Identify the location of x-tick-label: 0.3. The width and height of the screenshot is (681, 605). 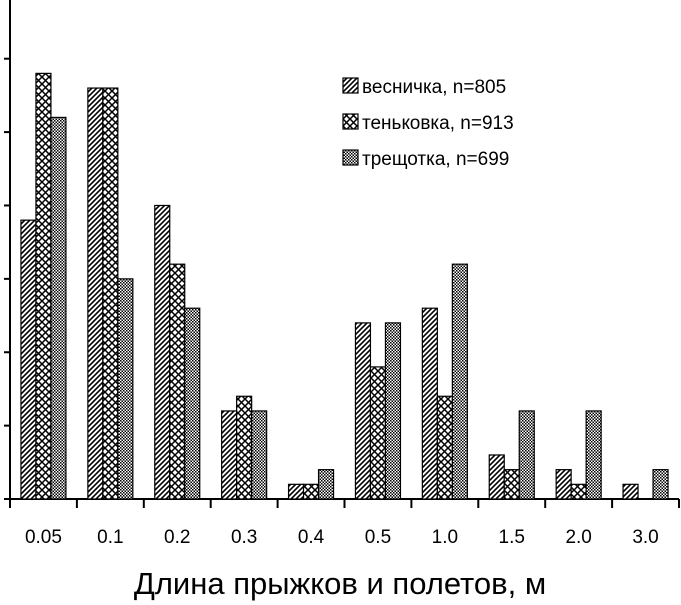
(244, 537).